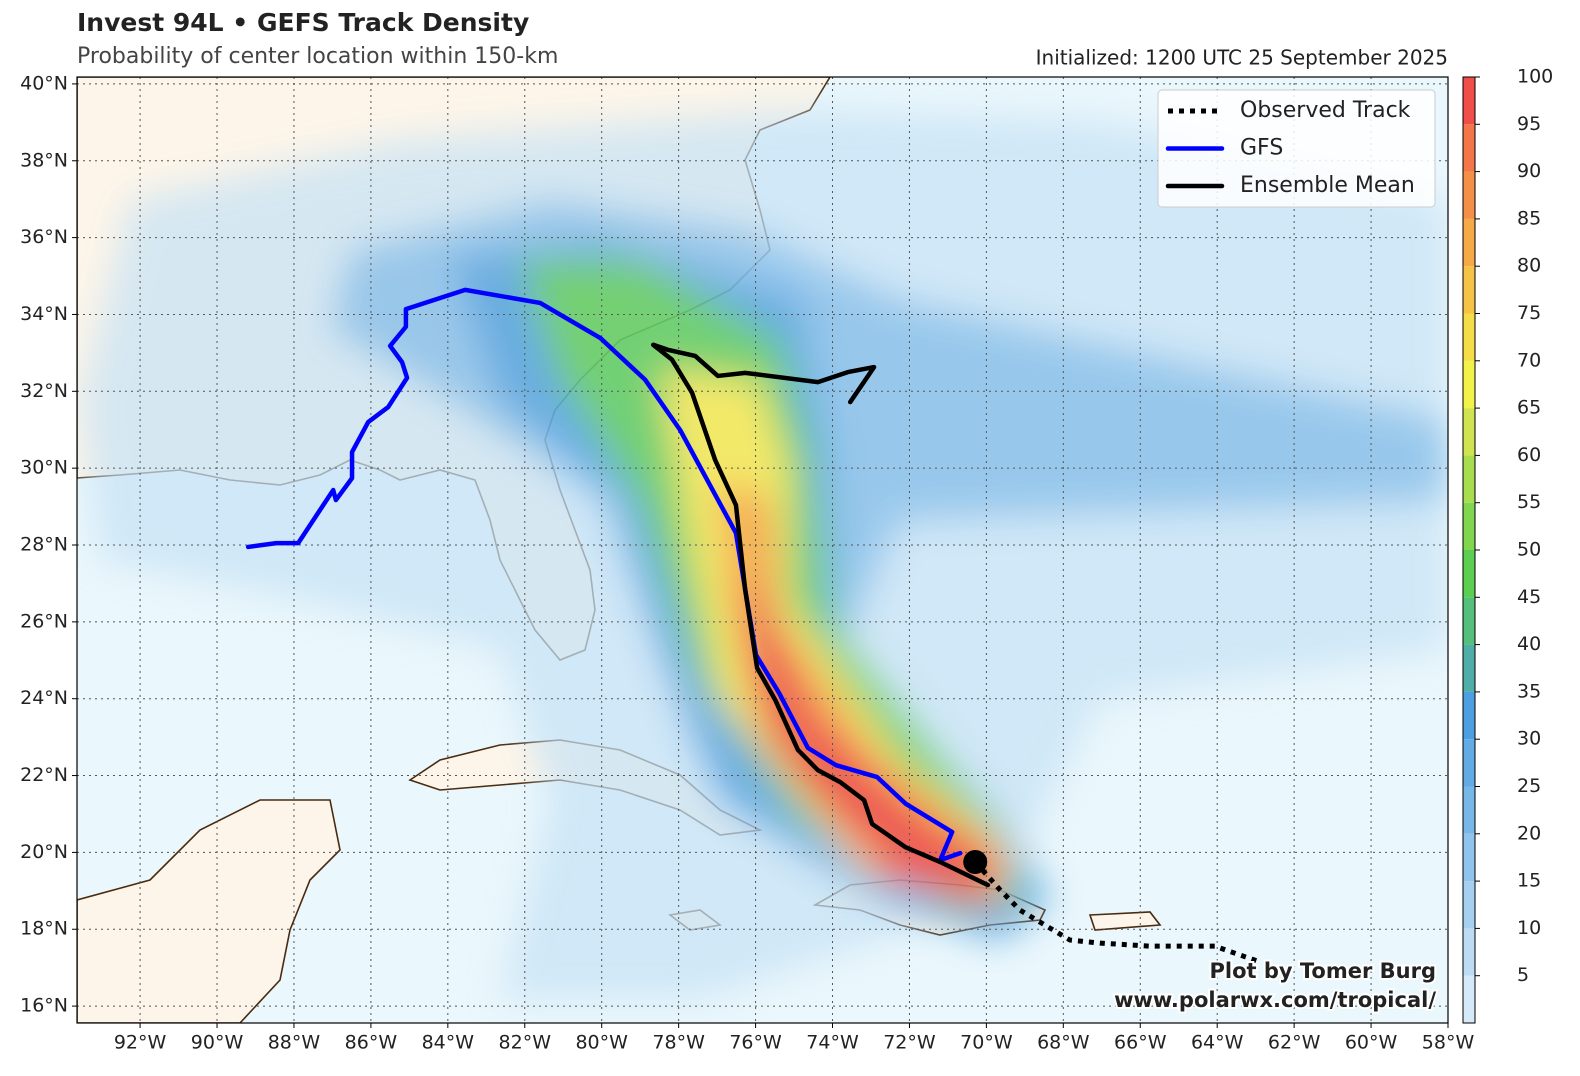 The height and width of the screenshot is (1076, 1580). Describe the element at coordinates (44, 468) in the screenshot. I see `lat-label: 30°N` at that location.